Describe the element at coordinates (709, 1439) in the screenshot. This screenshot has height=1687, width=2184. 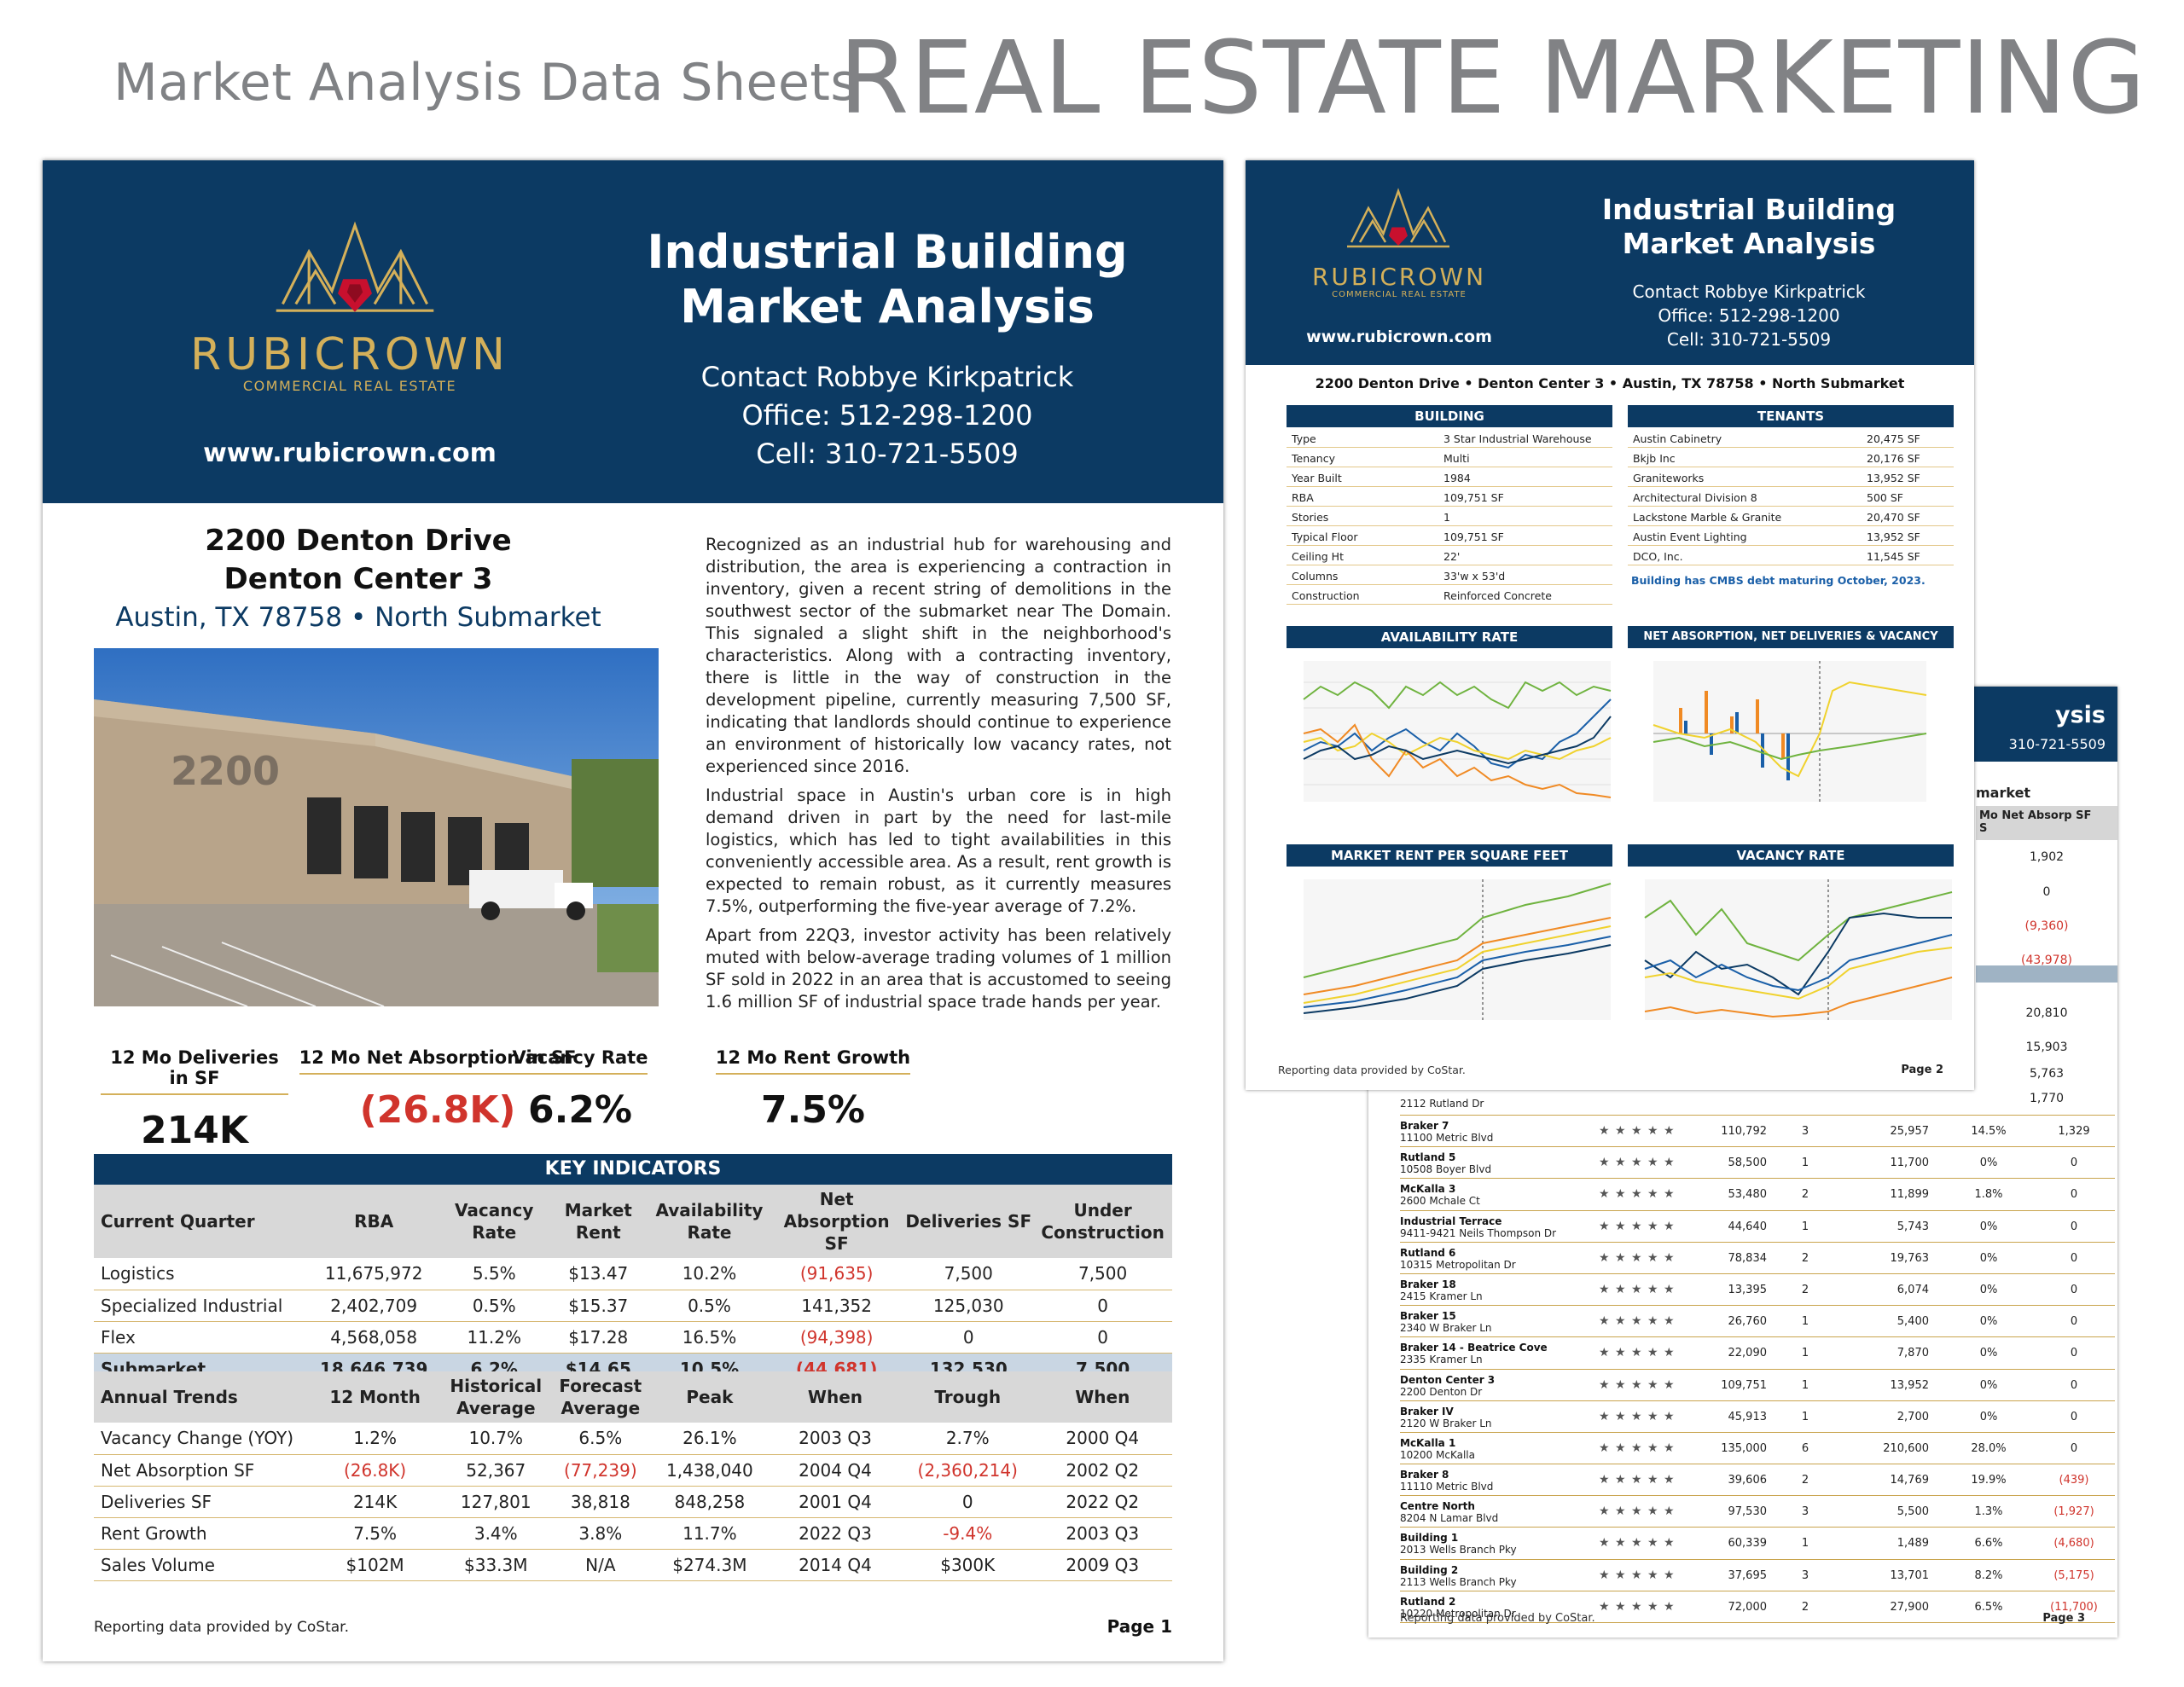
I see `table-cell: 26.1%` at that location.